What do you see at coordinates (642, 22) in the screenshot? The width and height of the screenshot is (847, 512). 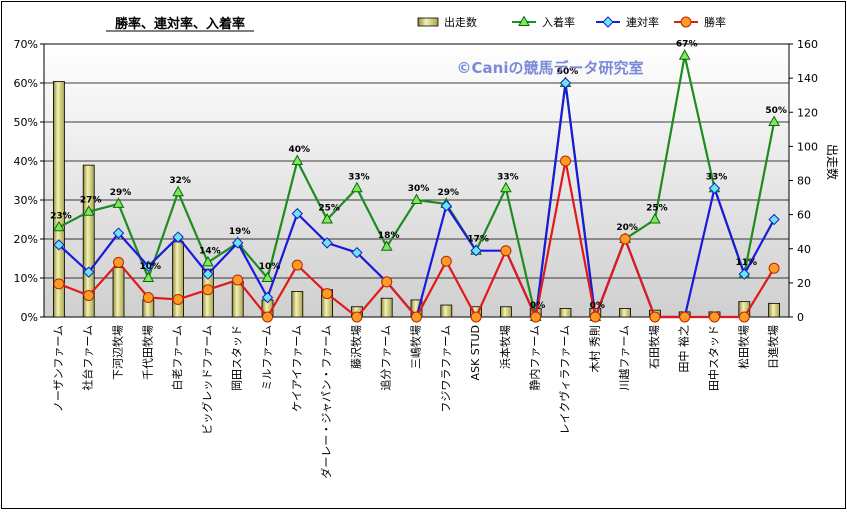 I see `legend-label: 連対率` at bounding box center [642, 22].